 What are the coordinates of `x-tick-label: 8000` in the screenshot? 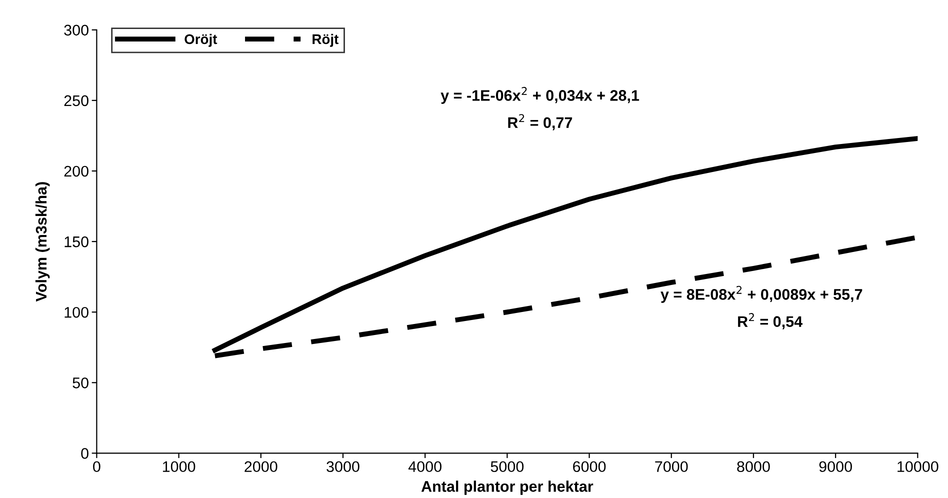 It's located at (753, 466).